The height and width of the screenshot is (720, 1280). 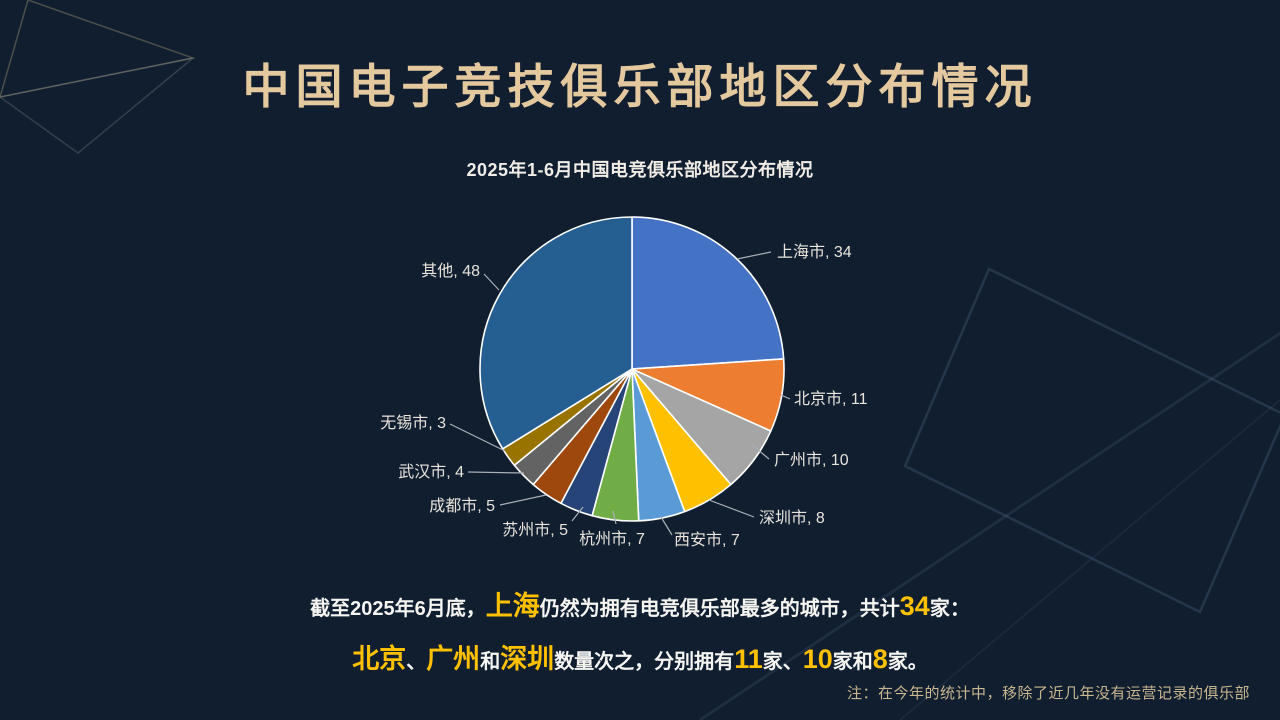 I want to click on summary-text: 数量次之，分别拥有, so click(x=644, y=662).